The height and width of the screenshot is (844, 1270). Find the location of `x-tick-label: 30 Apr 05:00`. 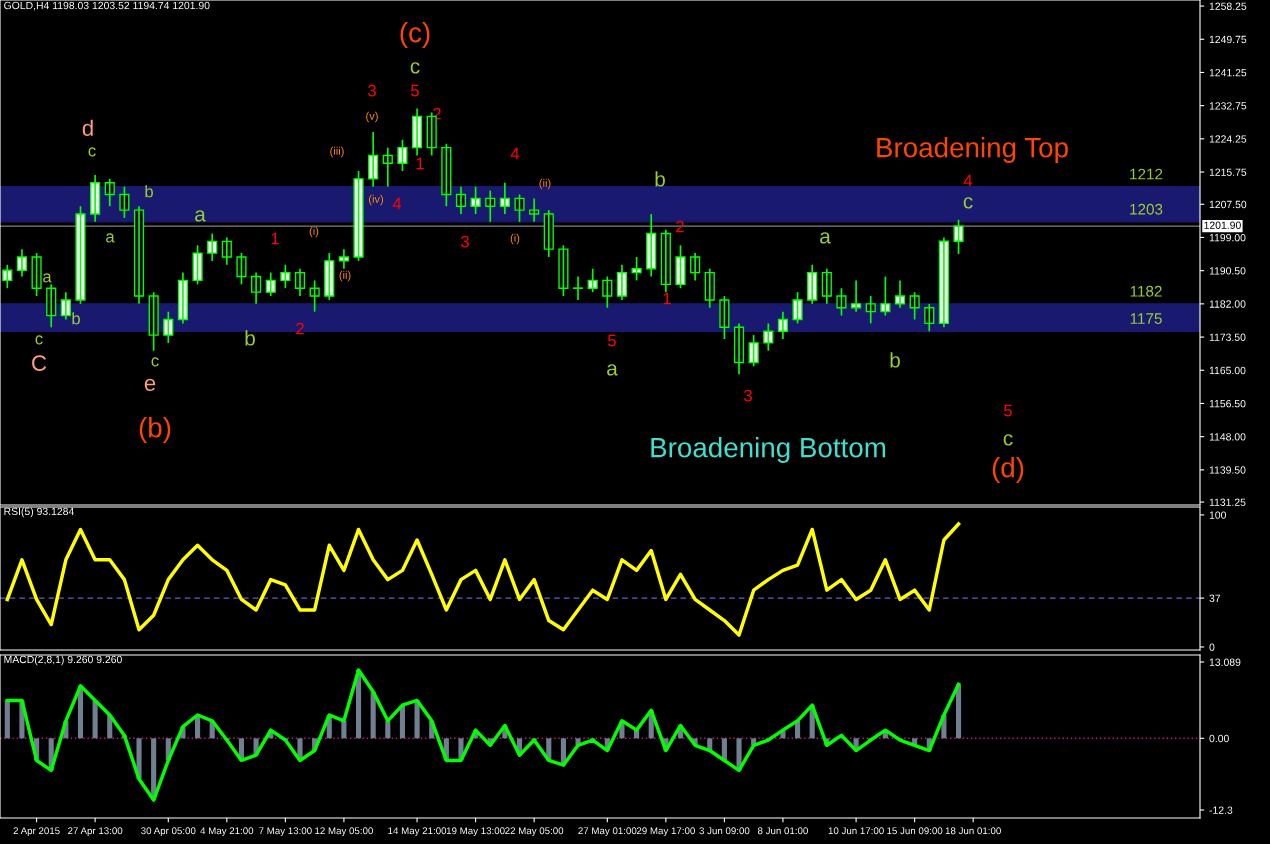

x-tick-label: 30 Apr 05:00 is located at coordinates (168, 832).